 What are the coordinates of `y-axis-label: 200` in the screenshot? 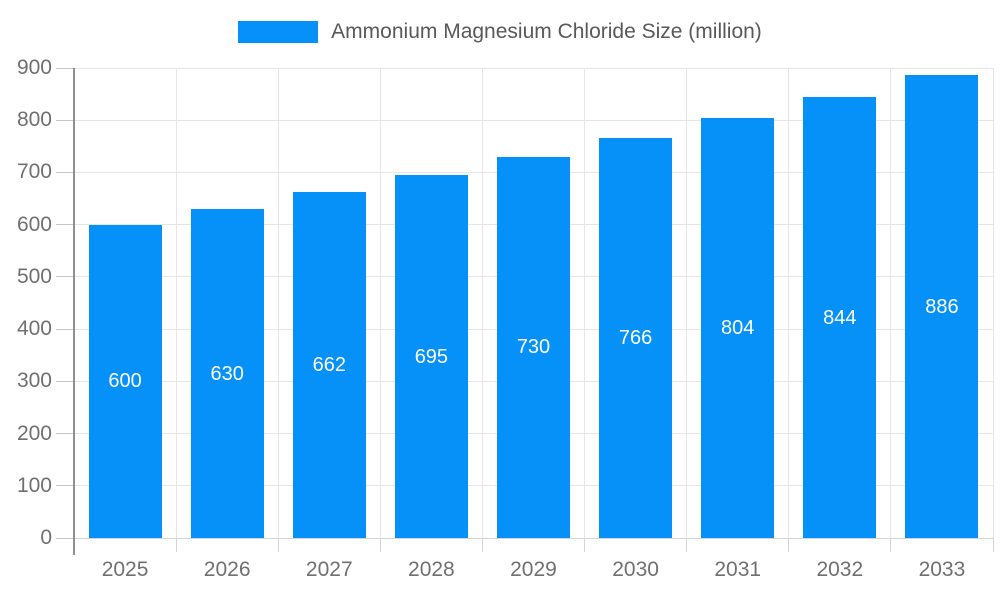 It's located at (34, 433).